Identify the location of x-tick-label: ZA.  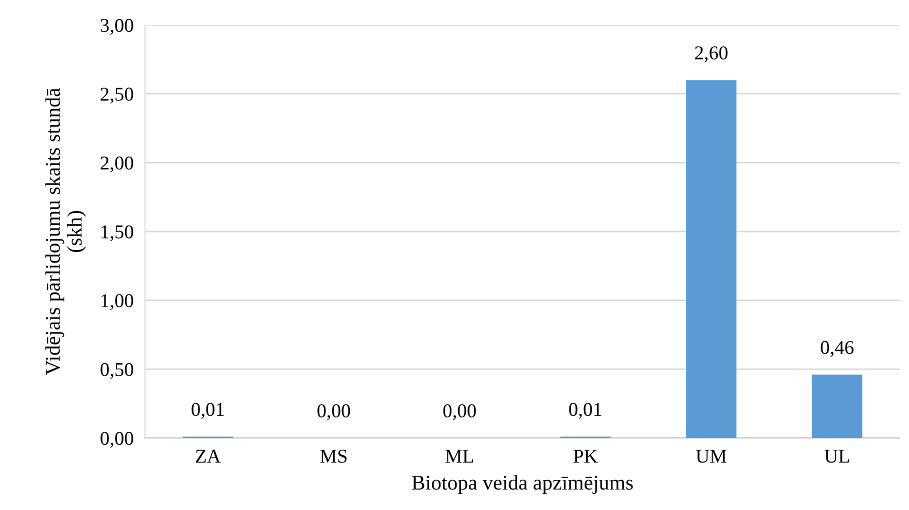
(208, 456).